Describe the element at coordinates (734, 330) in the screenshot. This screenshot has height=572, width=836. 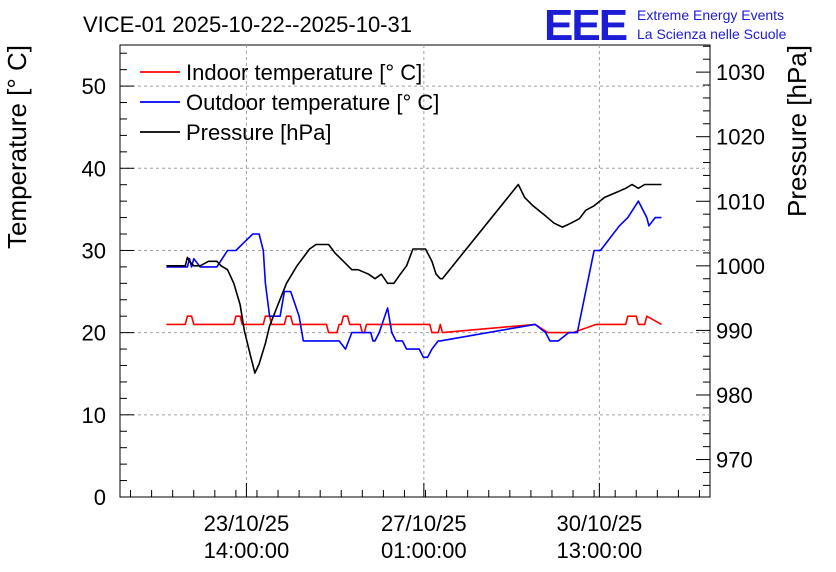
I see `y2-tick-label: 990` at that location.